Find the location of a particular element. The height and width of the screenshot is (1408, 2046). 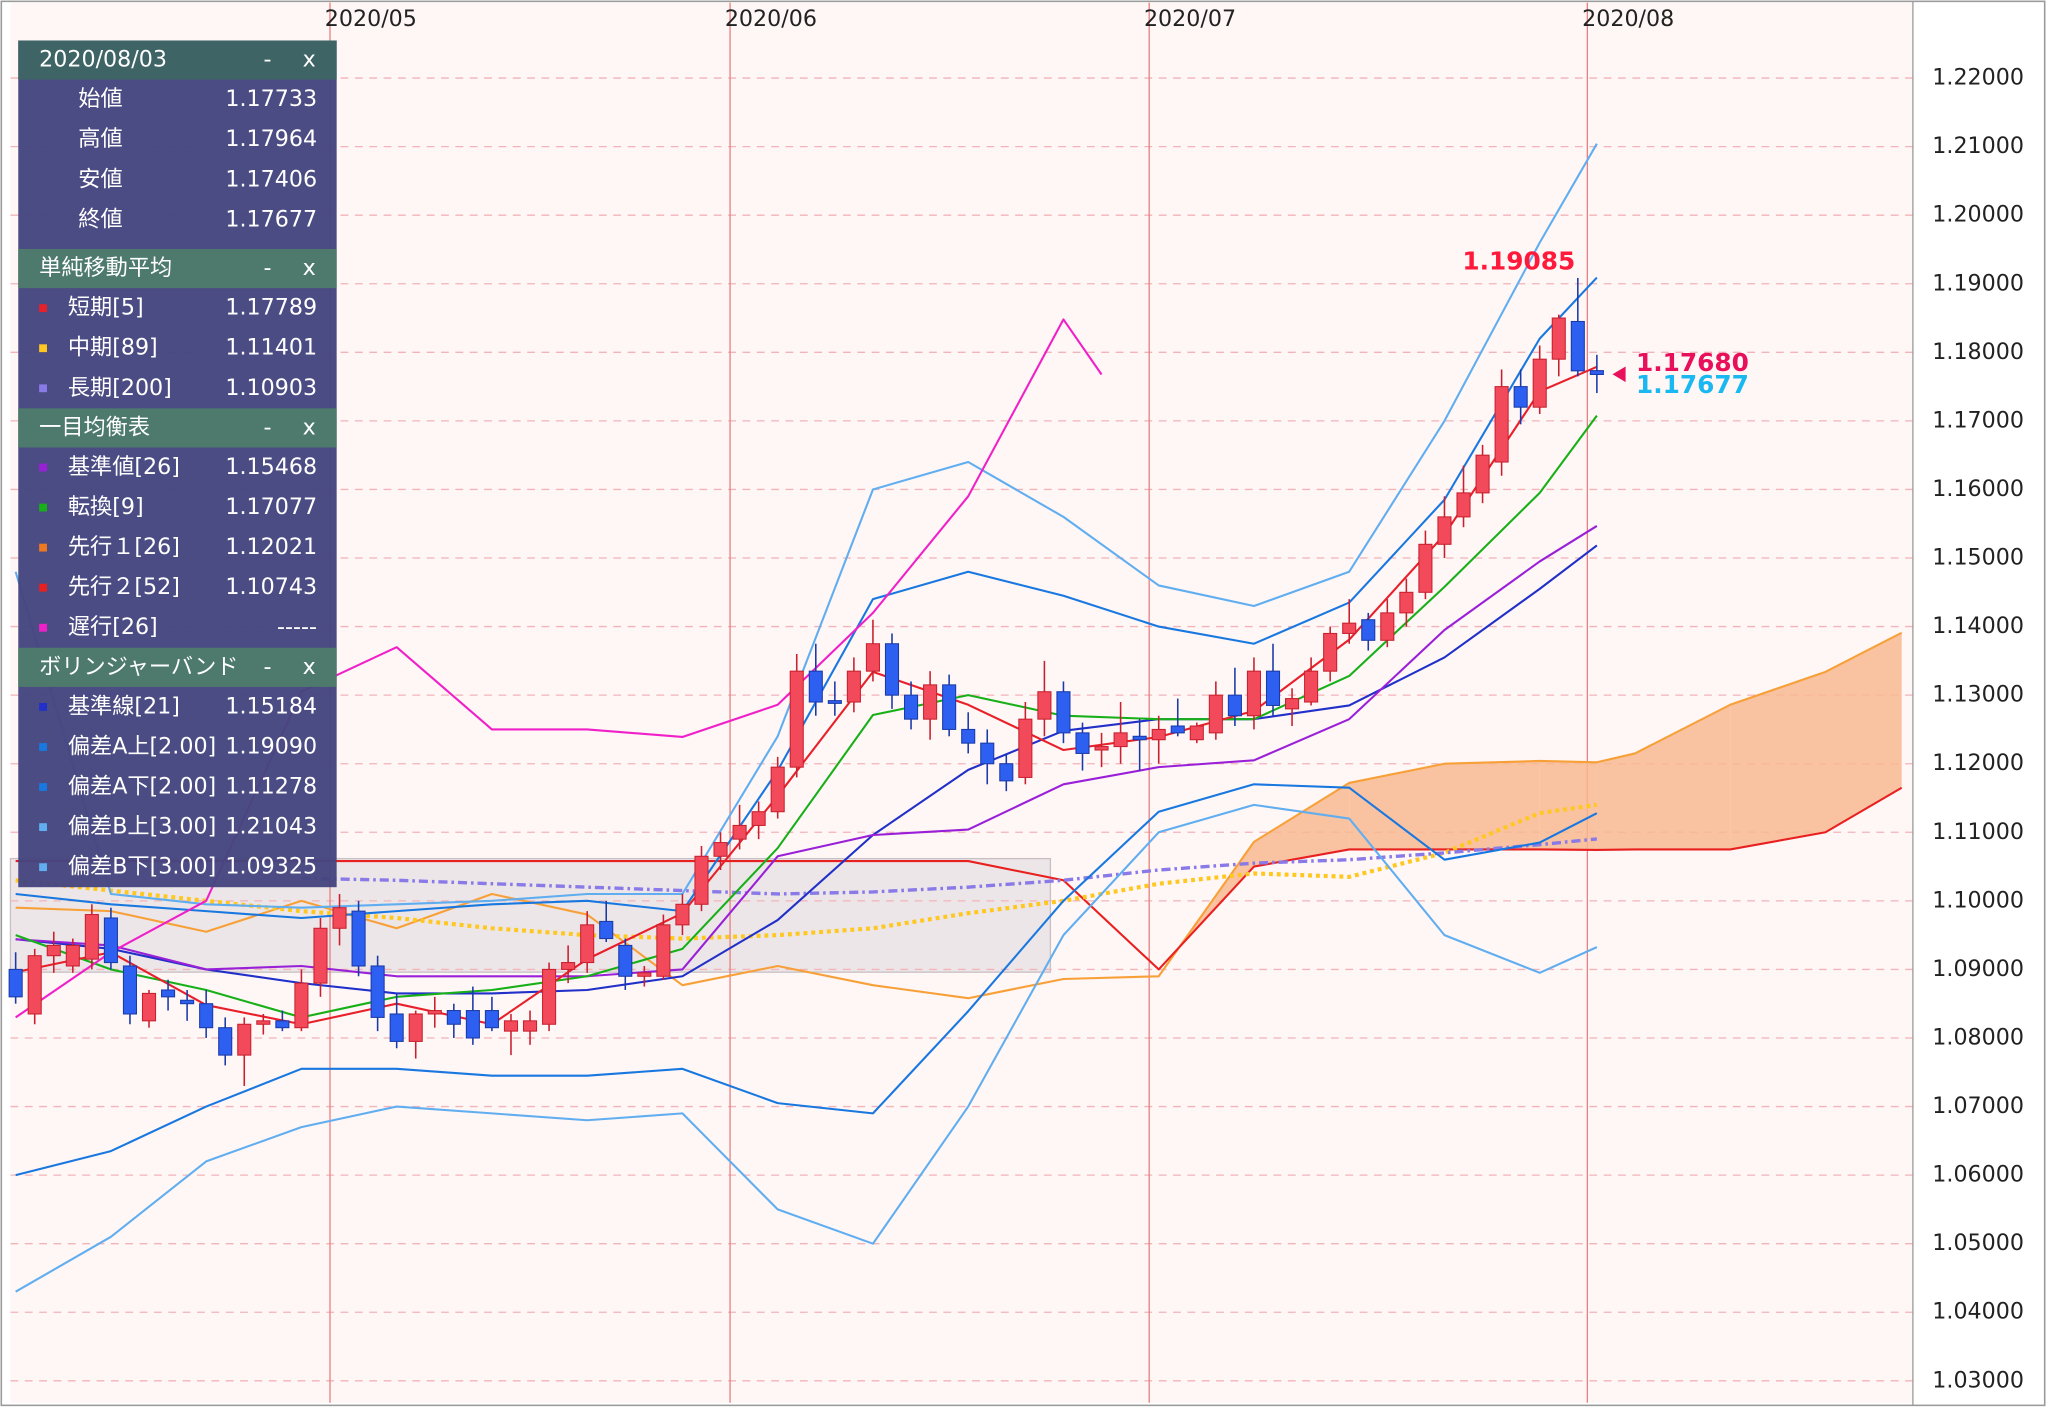

row-label: 偏差B上[3.00] is located at coordinates (142, 827).